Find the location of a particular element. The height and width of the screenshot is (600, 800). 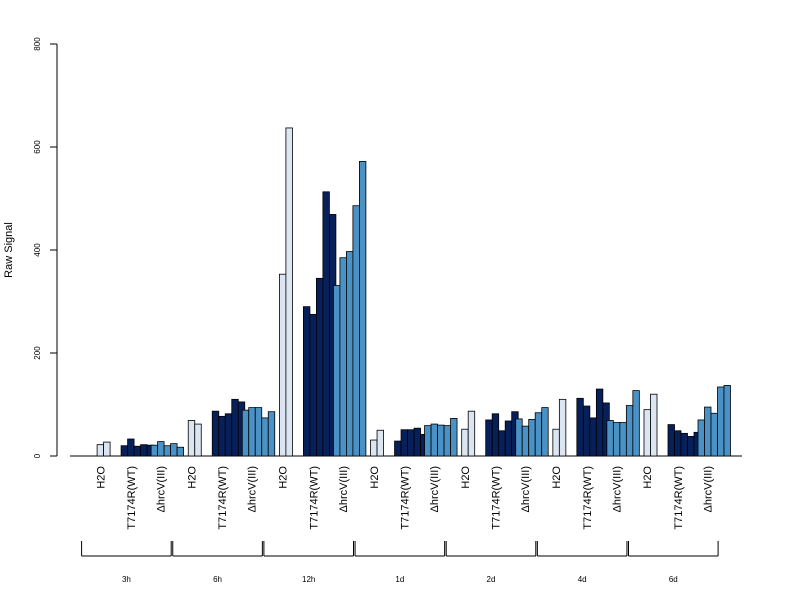

time-label: 6h is located at coordinates (217, 579).